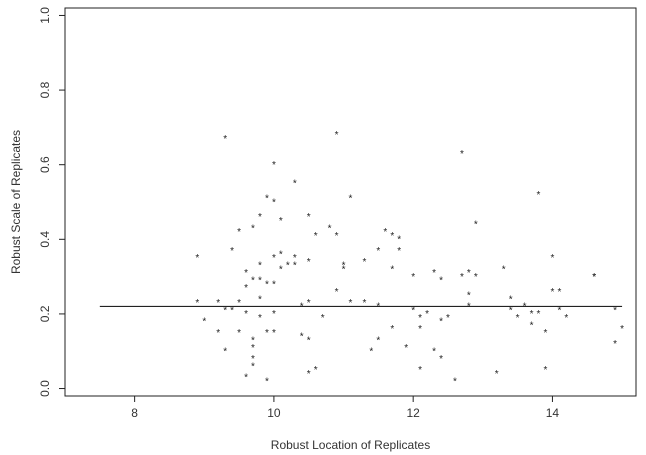 The height and width of the screenshot is (455, 646). Describe the element at coordinates (16, 202) in the screenshot. I see `y-axis-title: Robust Scale of Replicates` at that location.